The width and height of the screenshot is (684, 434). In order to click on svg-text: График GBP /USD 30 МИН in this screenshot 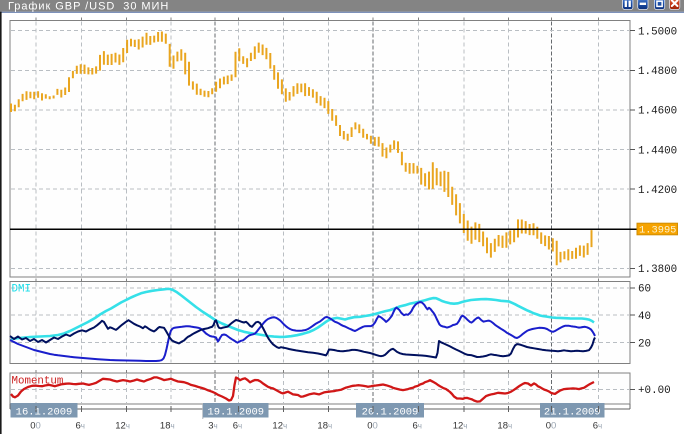, I will do `click(88, 7)`.